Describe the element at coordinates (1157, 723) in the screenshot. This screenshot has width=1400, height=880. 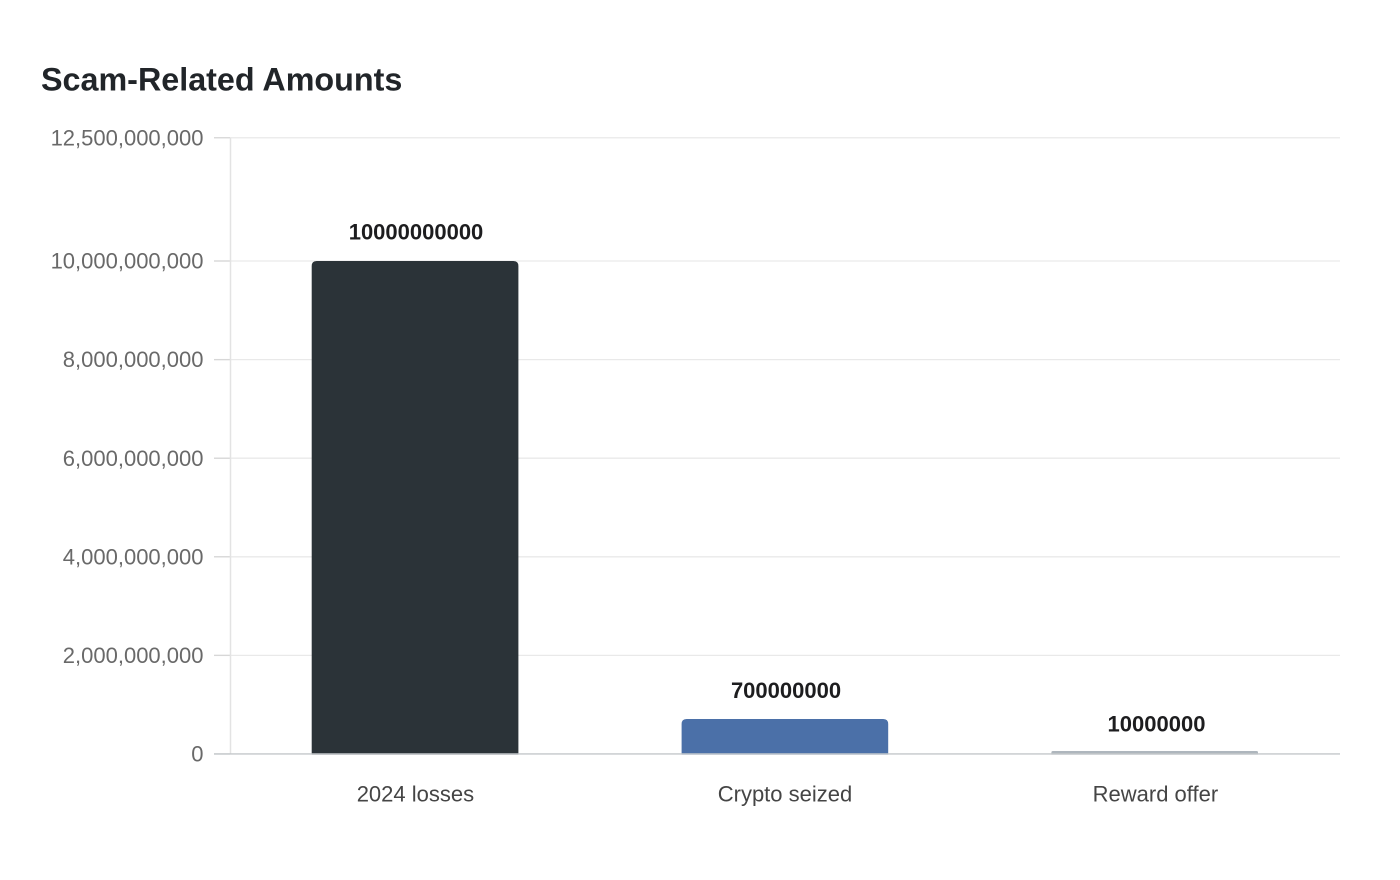
I see `svg-text: 10000000` at that location.